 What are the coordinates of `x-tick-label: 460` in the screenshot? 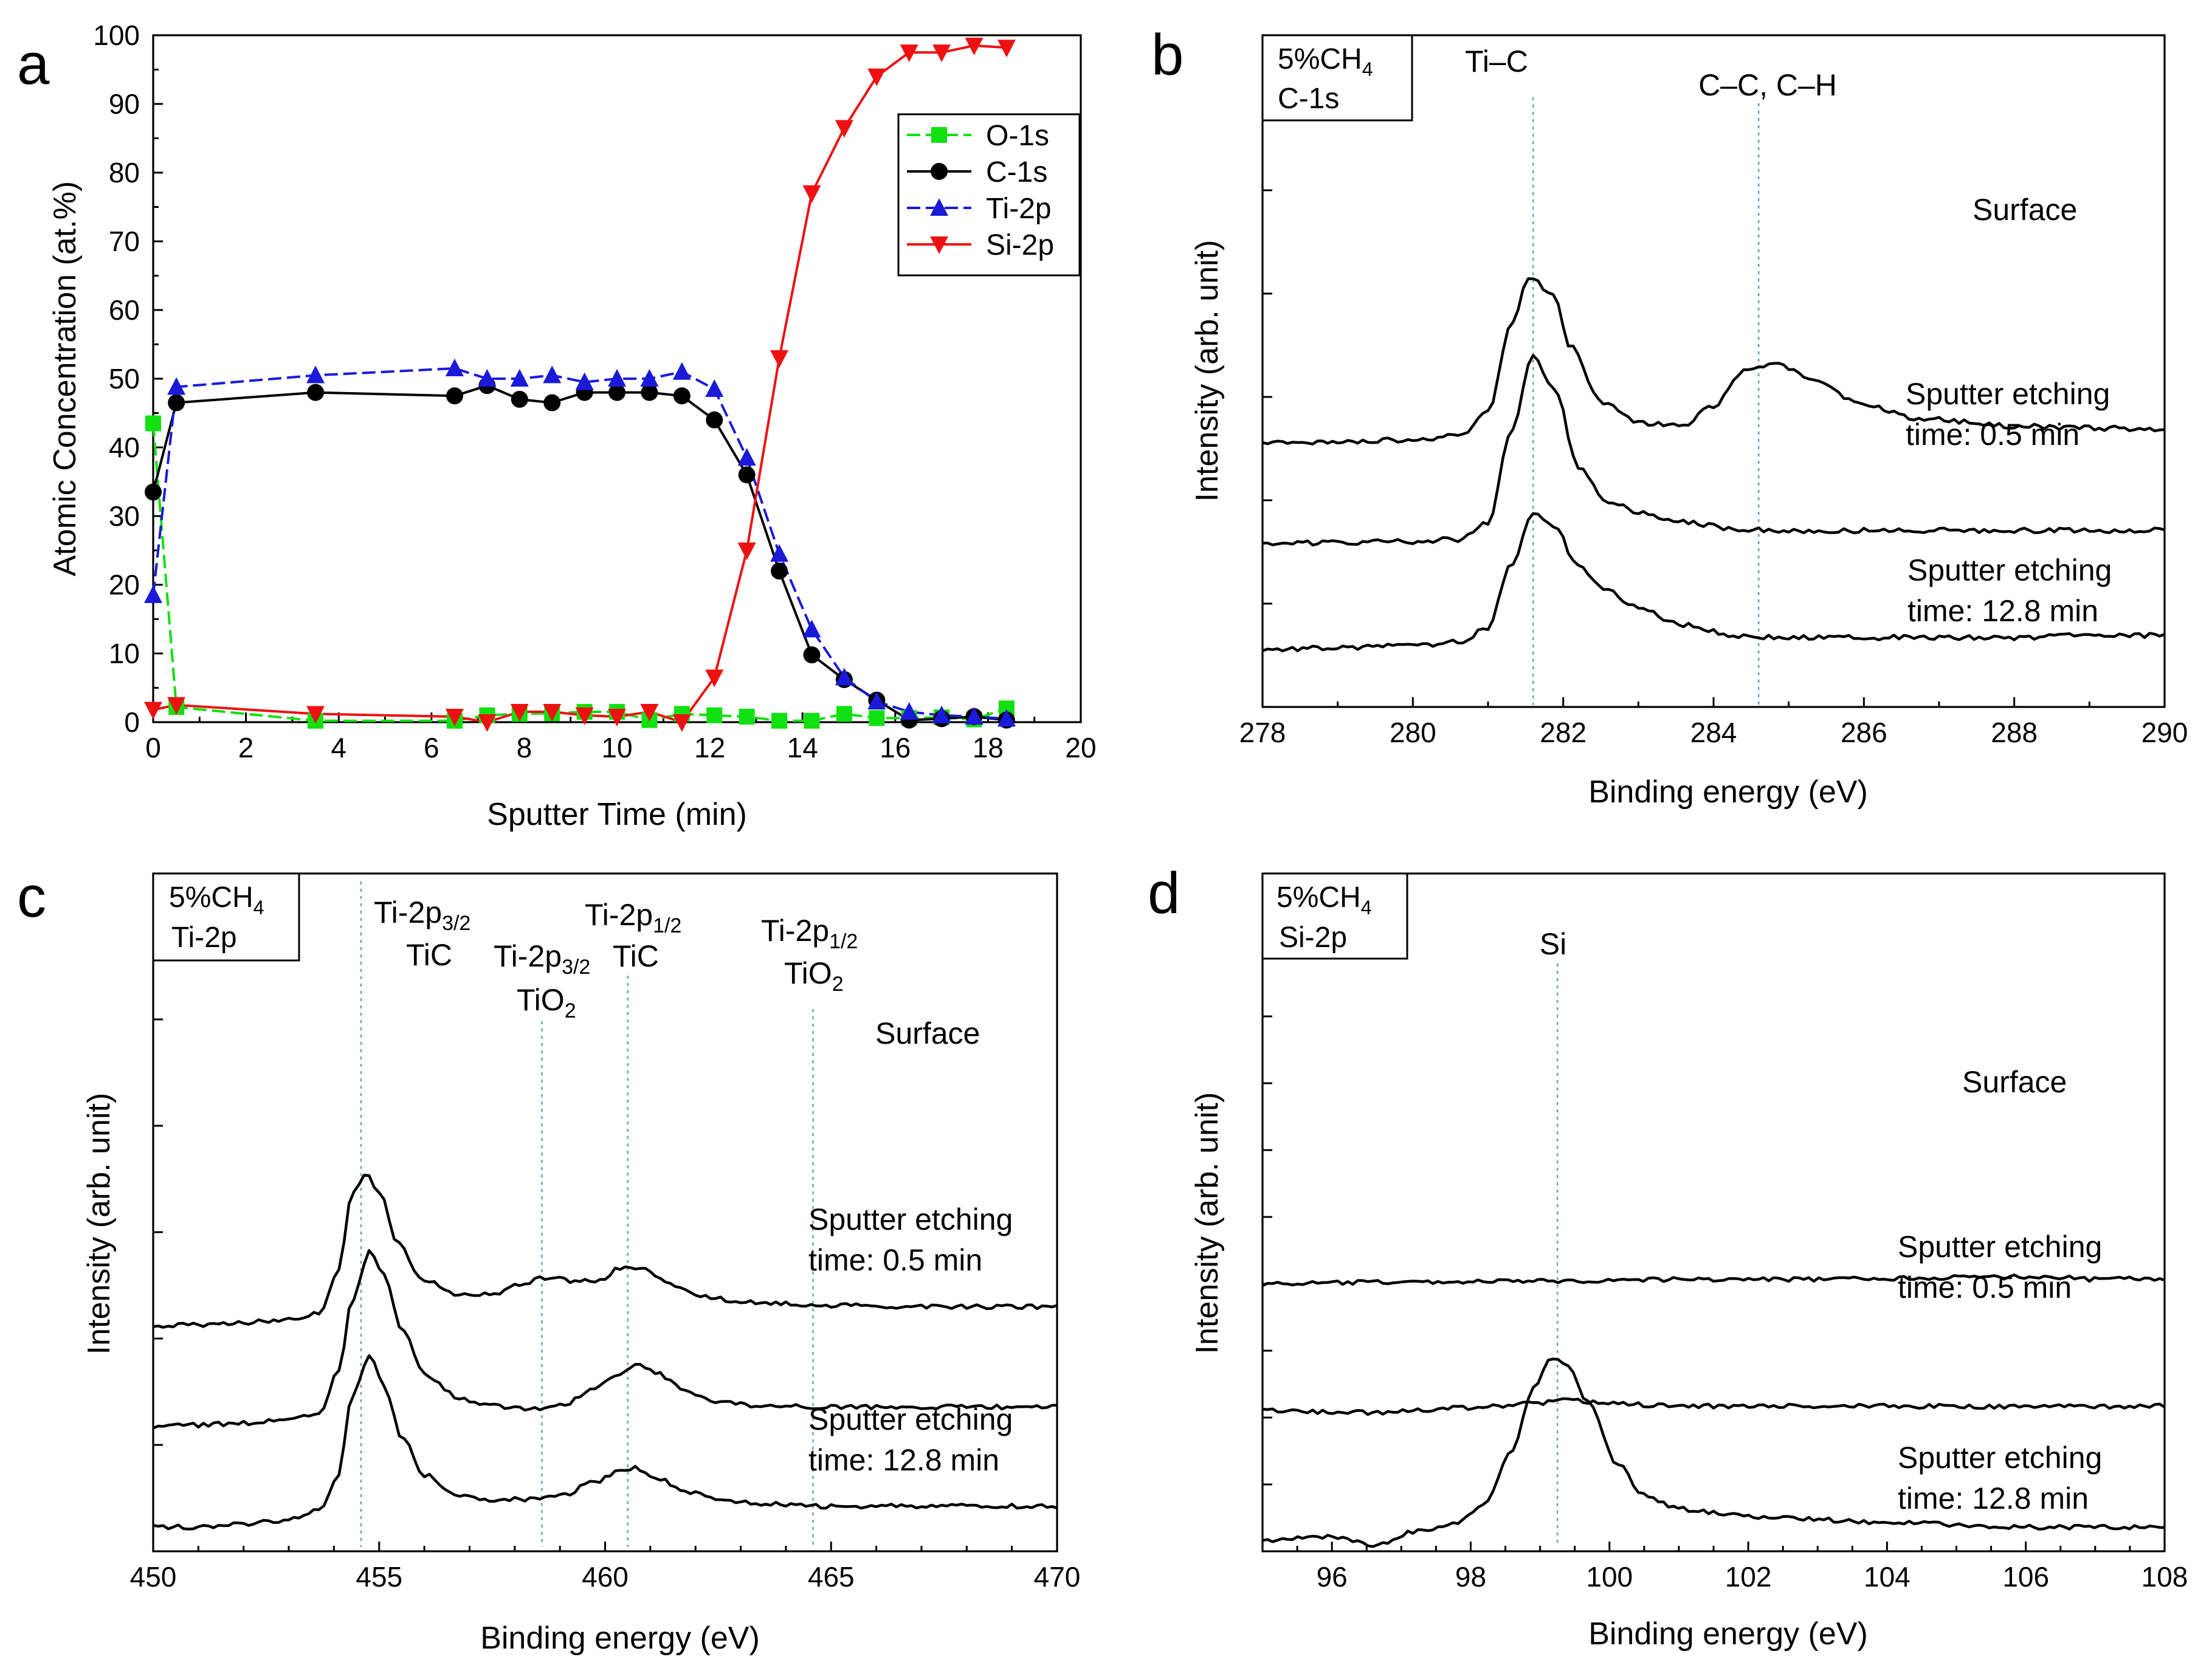 It's located at (605, 1577).